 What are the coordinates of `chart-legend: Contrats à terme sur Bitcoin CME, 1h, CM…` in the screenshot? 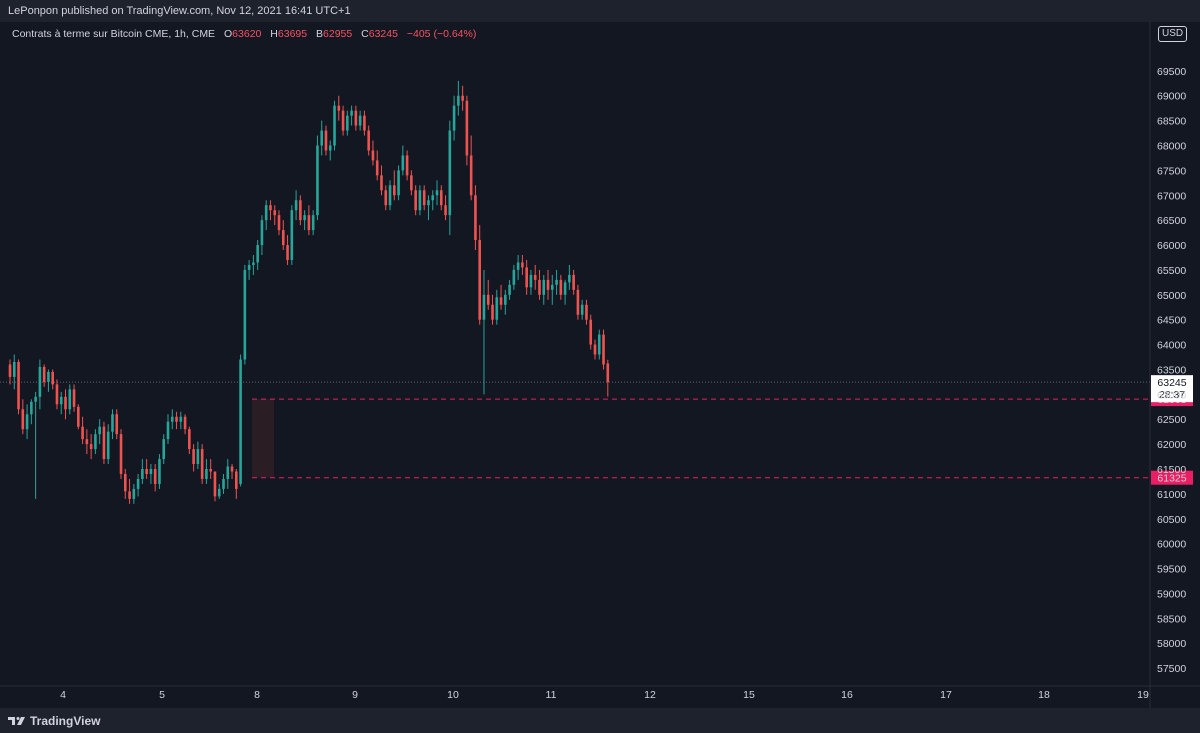 It's located at (247, 34).